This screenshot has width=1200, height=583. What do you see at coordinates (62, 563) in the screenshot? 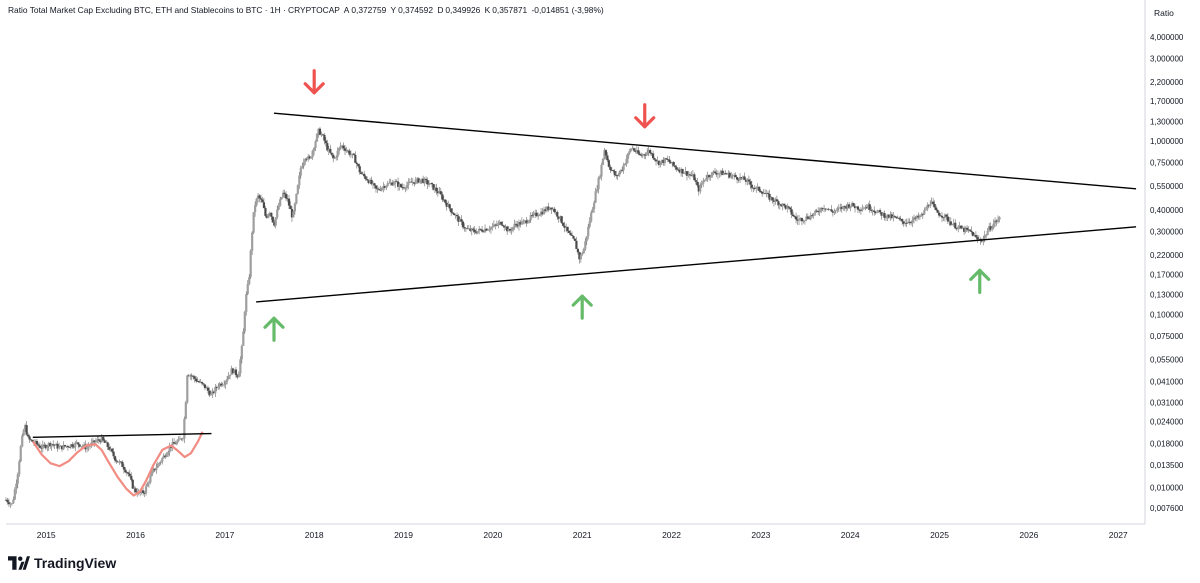
I see `tradingview-branding: TradingView` at bounding box center [62, 563].